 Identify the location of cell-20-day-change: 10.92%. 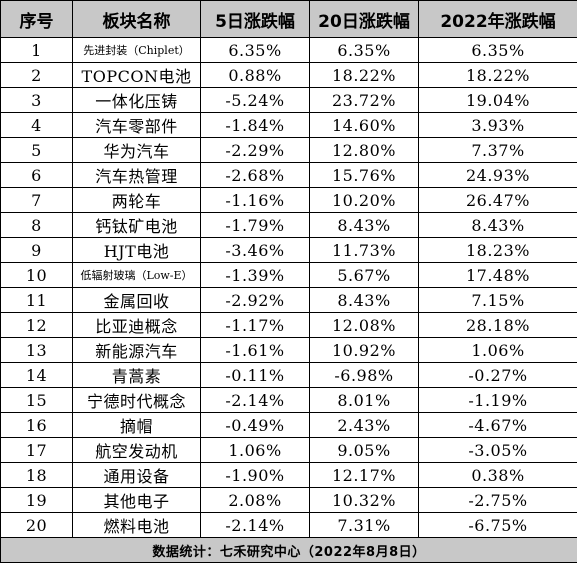
(364, 350).